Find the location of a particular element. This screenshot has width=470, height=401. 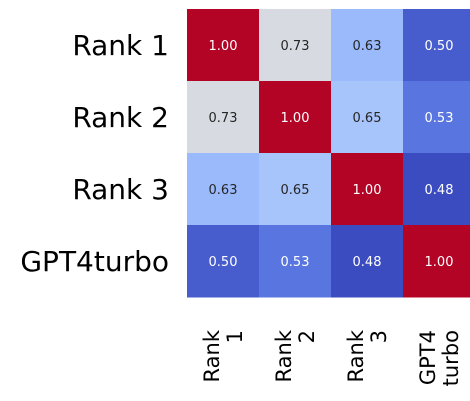

row-label: Rank 3 is located at coordinates (120, 189).